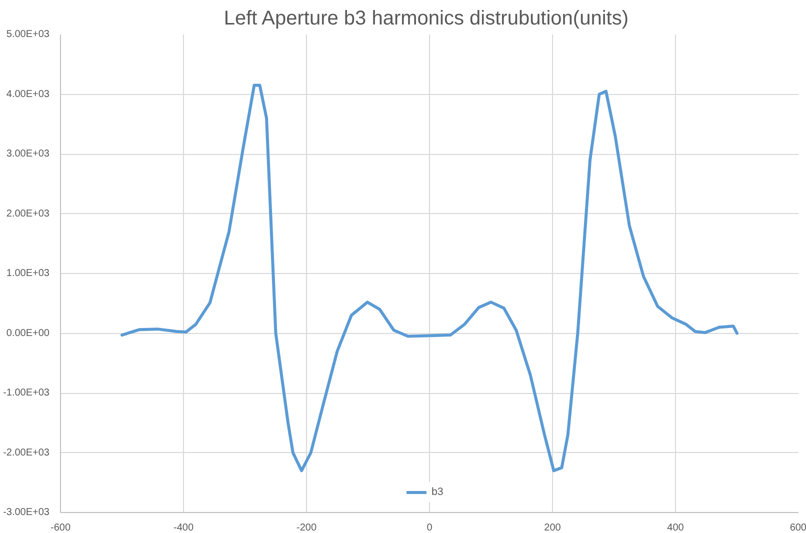 The width and height of the screenshot is (806, 533). I want to click on y-tick-label: 0.00E+00, so click(28, 333).